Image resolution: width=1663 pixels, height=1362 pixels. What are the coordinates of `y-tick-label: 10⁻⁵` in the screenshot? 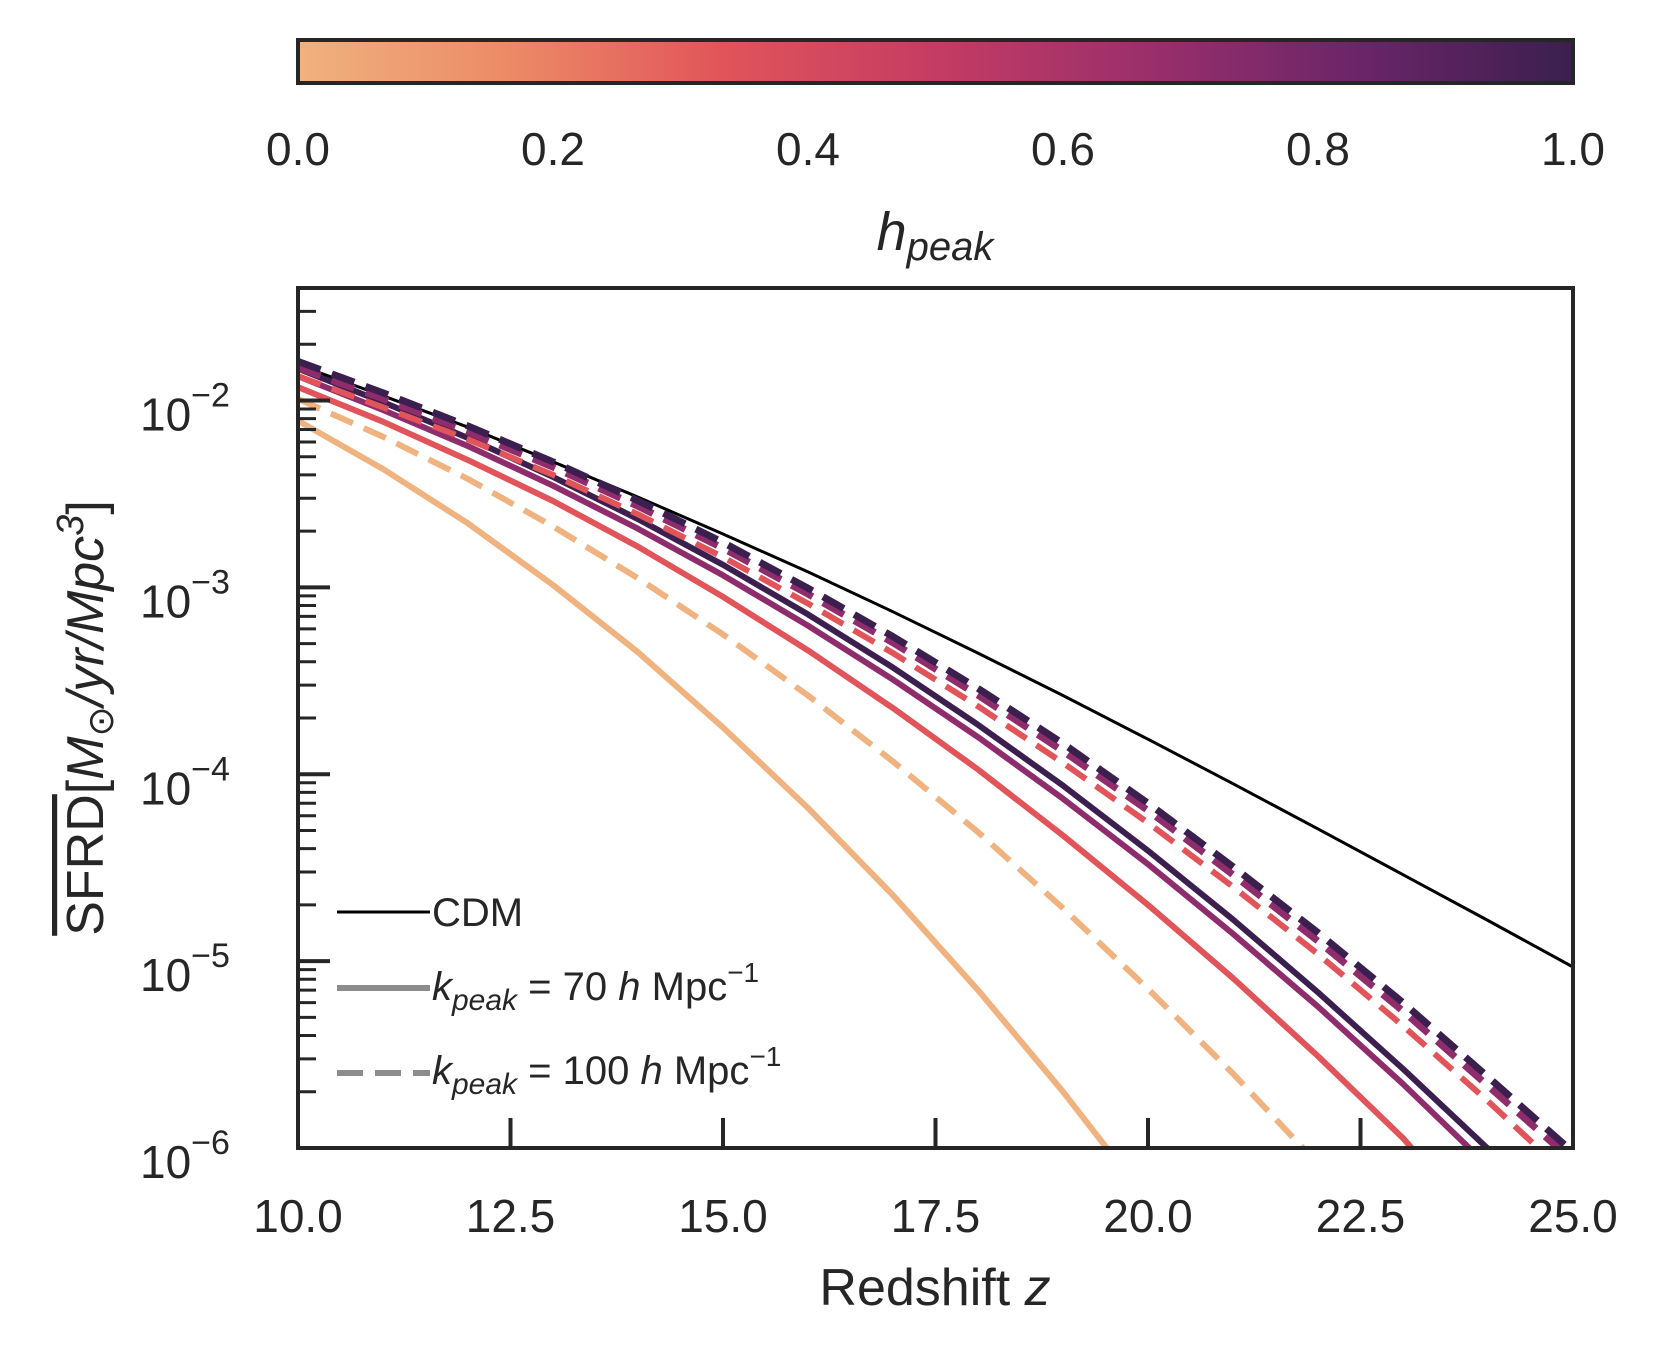 It's located at (185, 969).